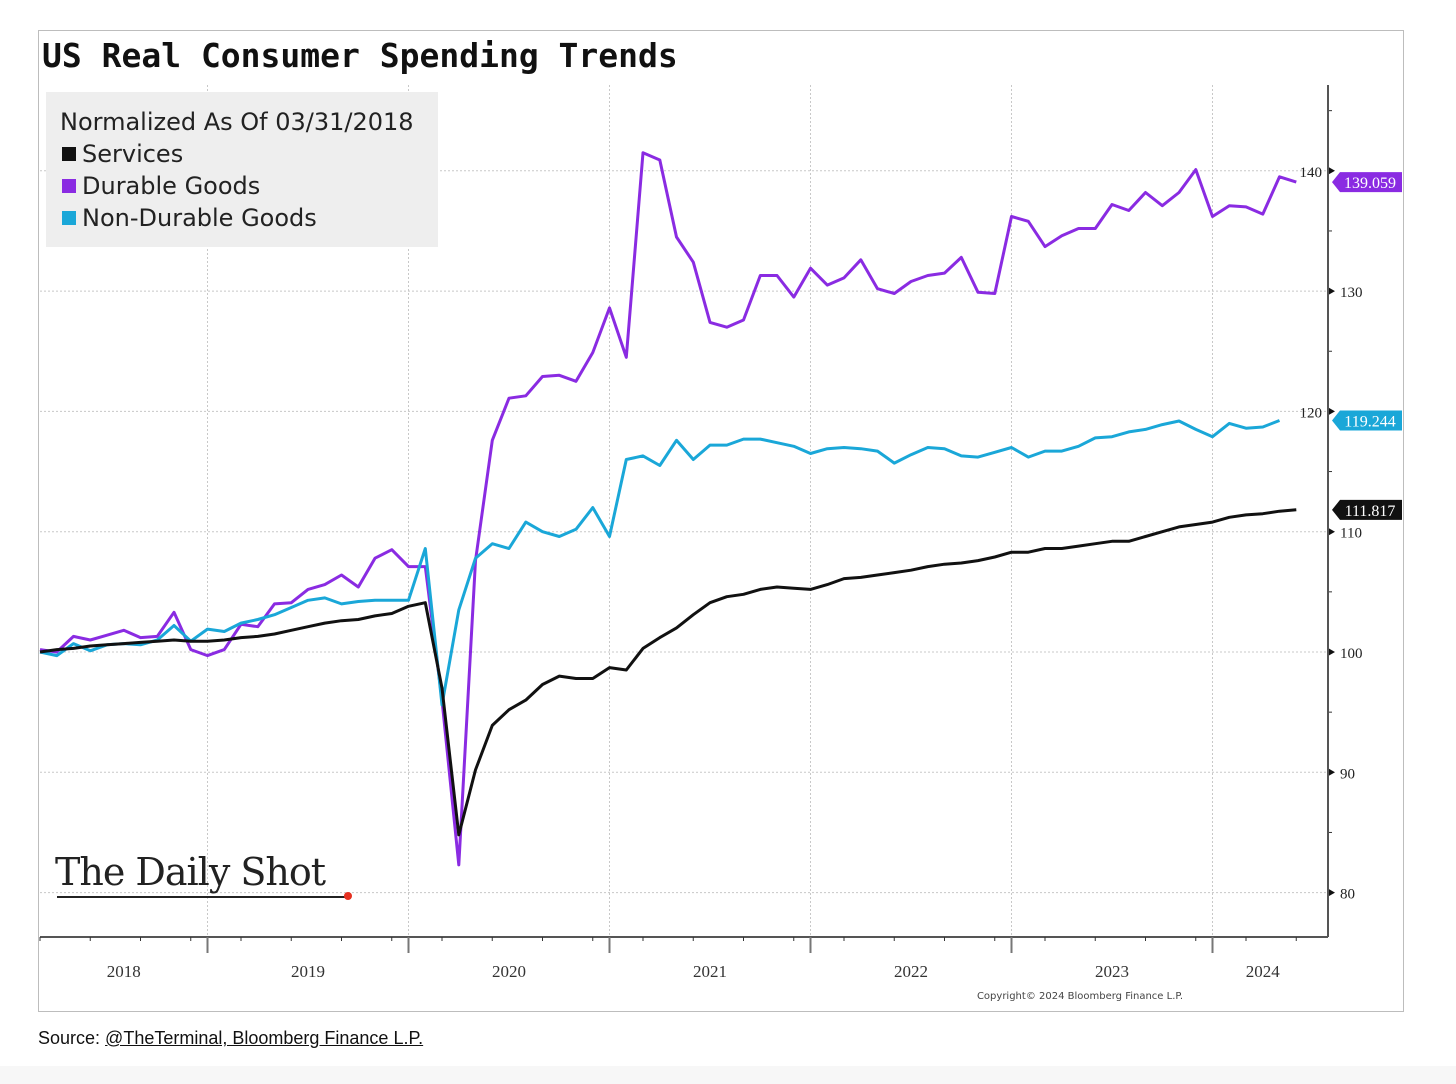 The height and width of the screenshot is (1084, 1456). What do you see at coordinates (1369, 421) in the screenshot?
I see `tag-value: 119.244` at bounding box center [1369, 421].